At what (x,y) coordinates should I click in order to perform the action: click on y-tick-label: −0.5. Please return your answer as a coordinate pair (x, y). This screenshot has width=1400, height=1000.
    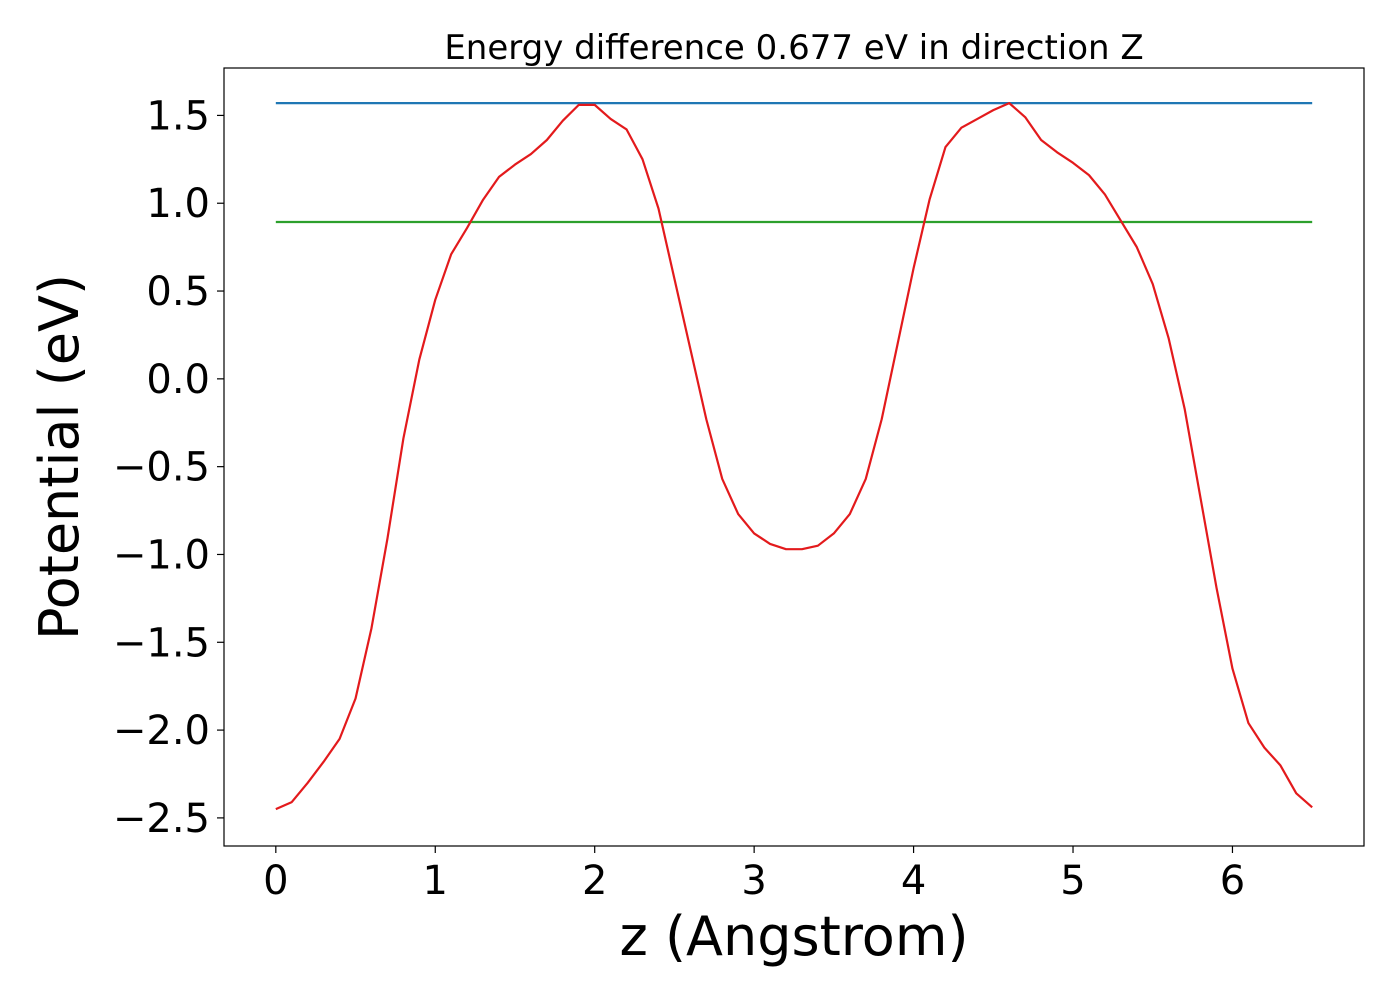
    Looking at the image, I should click on (161, 468).